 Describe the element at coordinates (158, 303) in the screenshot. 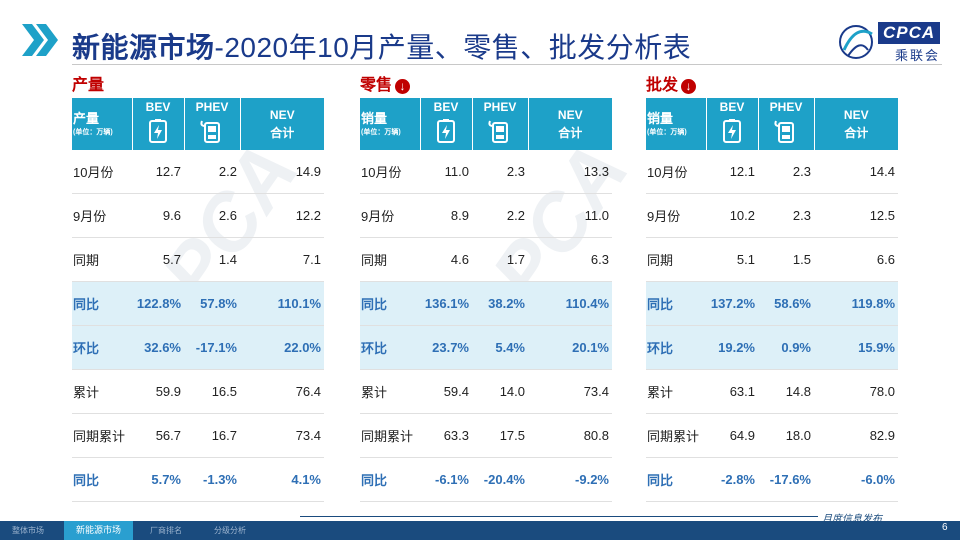

I see `table-cell: 122.8%` at that location.